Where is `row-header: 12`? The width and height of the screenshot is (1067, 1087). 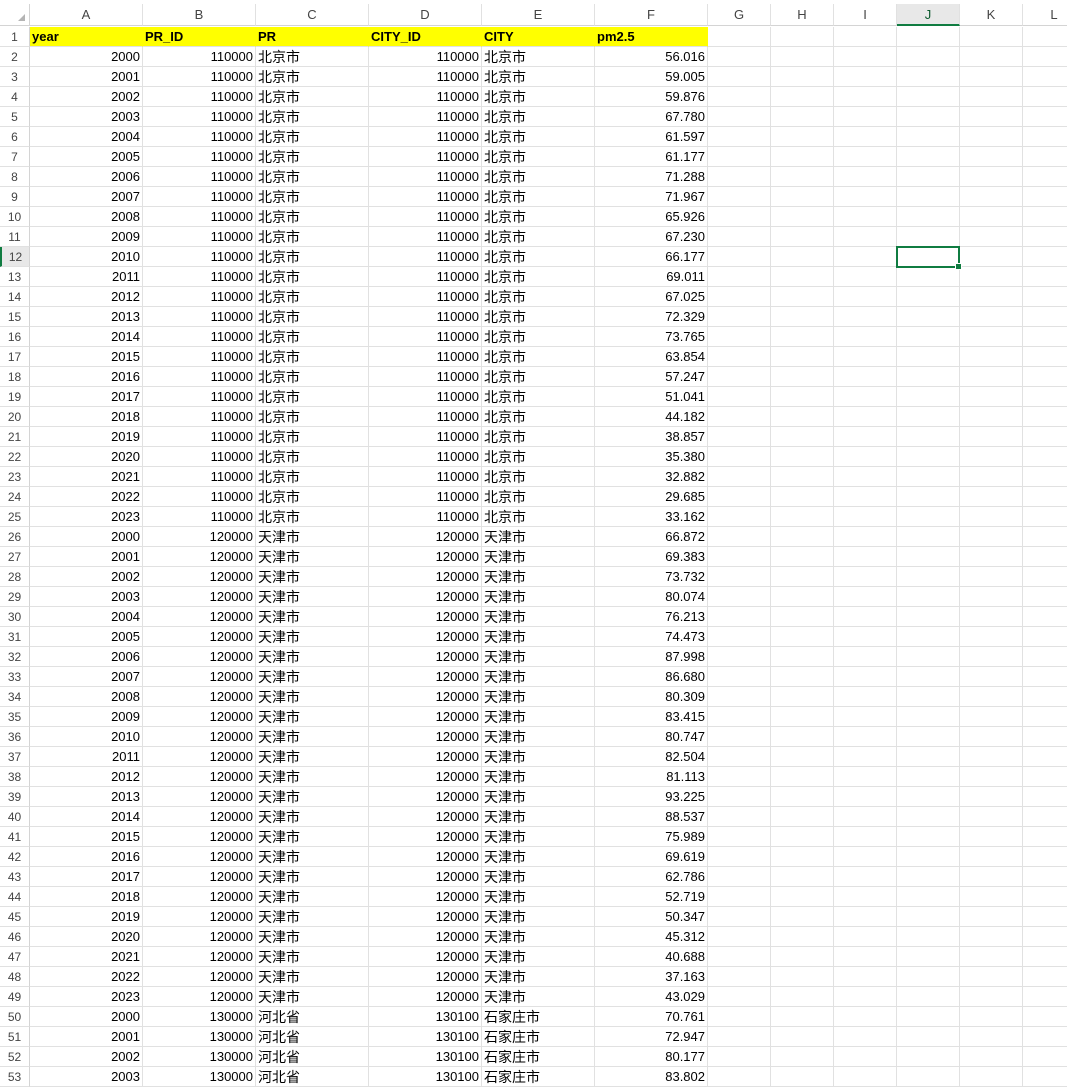
row-header: 12 is located at coordinates (15, 257).